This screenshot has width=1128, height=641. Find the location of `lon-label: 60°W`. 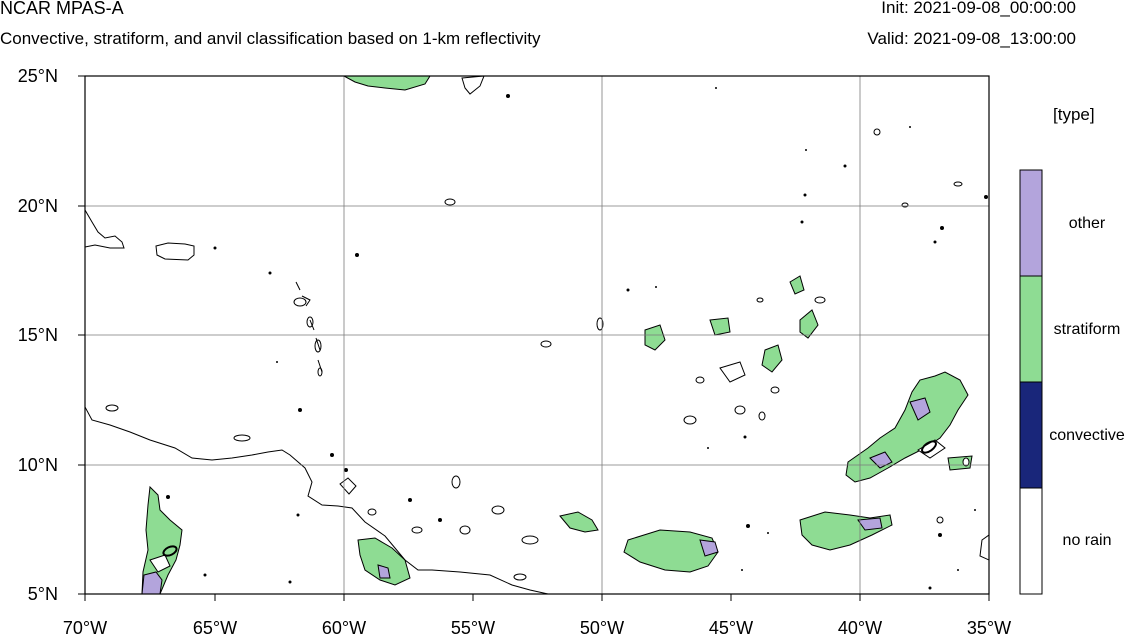

lon-label: 60°W is located at coordinates (344, 628).